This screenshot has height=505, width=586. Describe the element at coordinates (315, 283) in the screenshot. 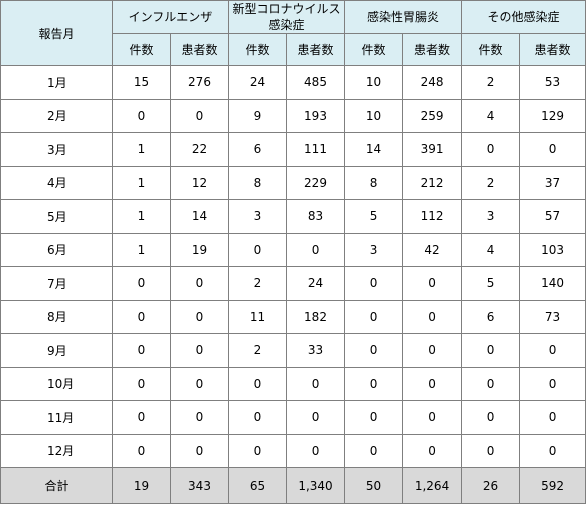

I see `patient-count-cell: 24` at that location.